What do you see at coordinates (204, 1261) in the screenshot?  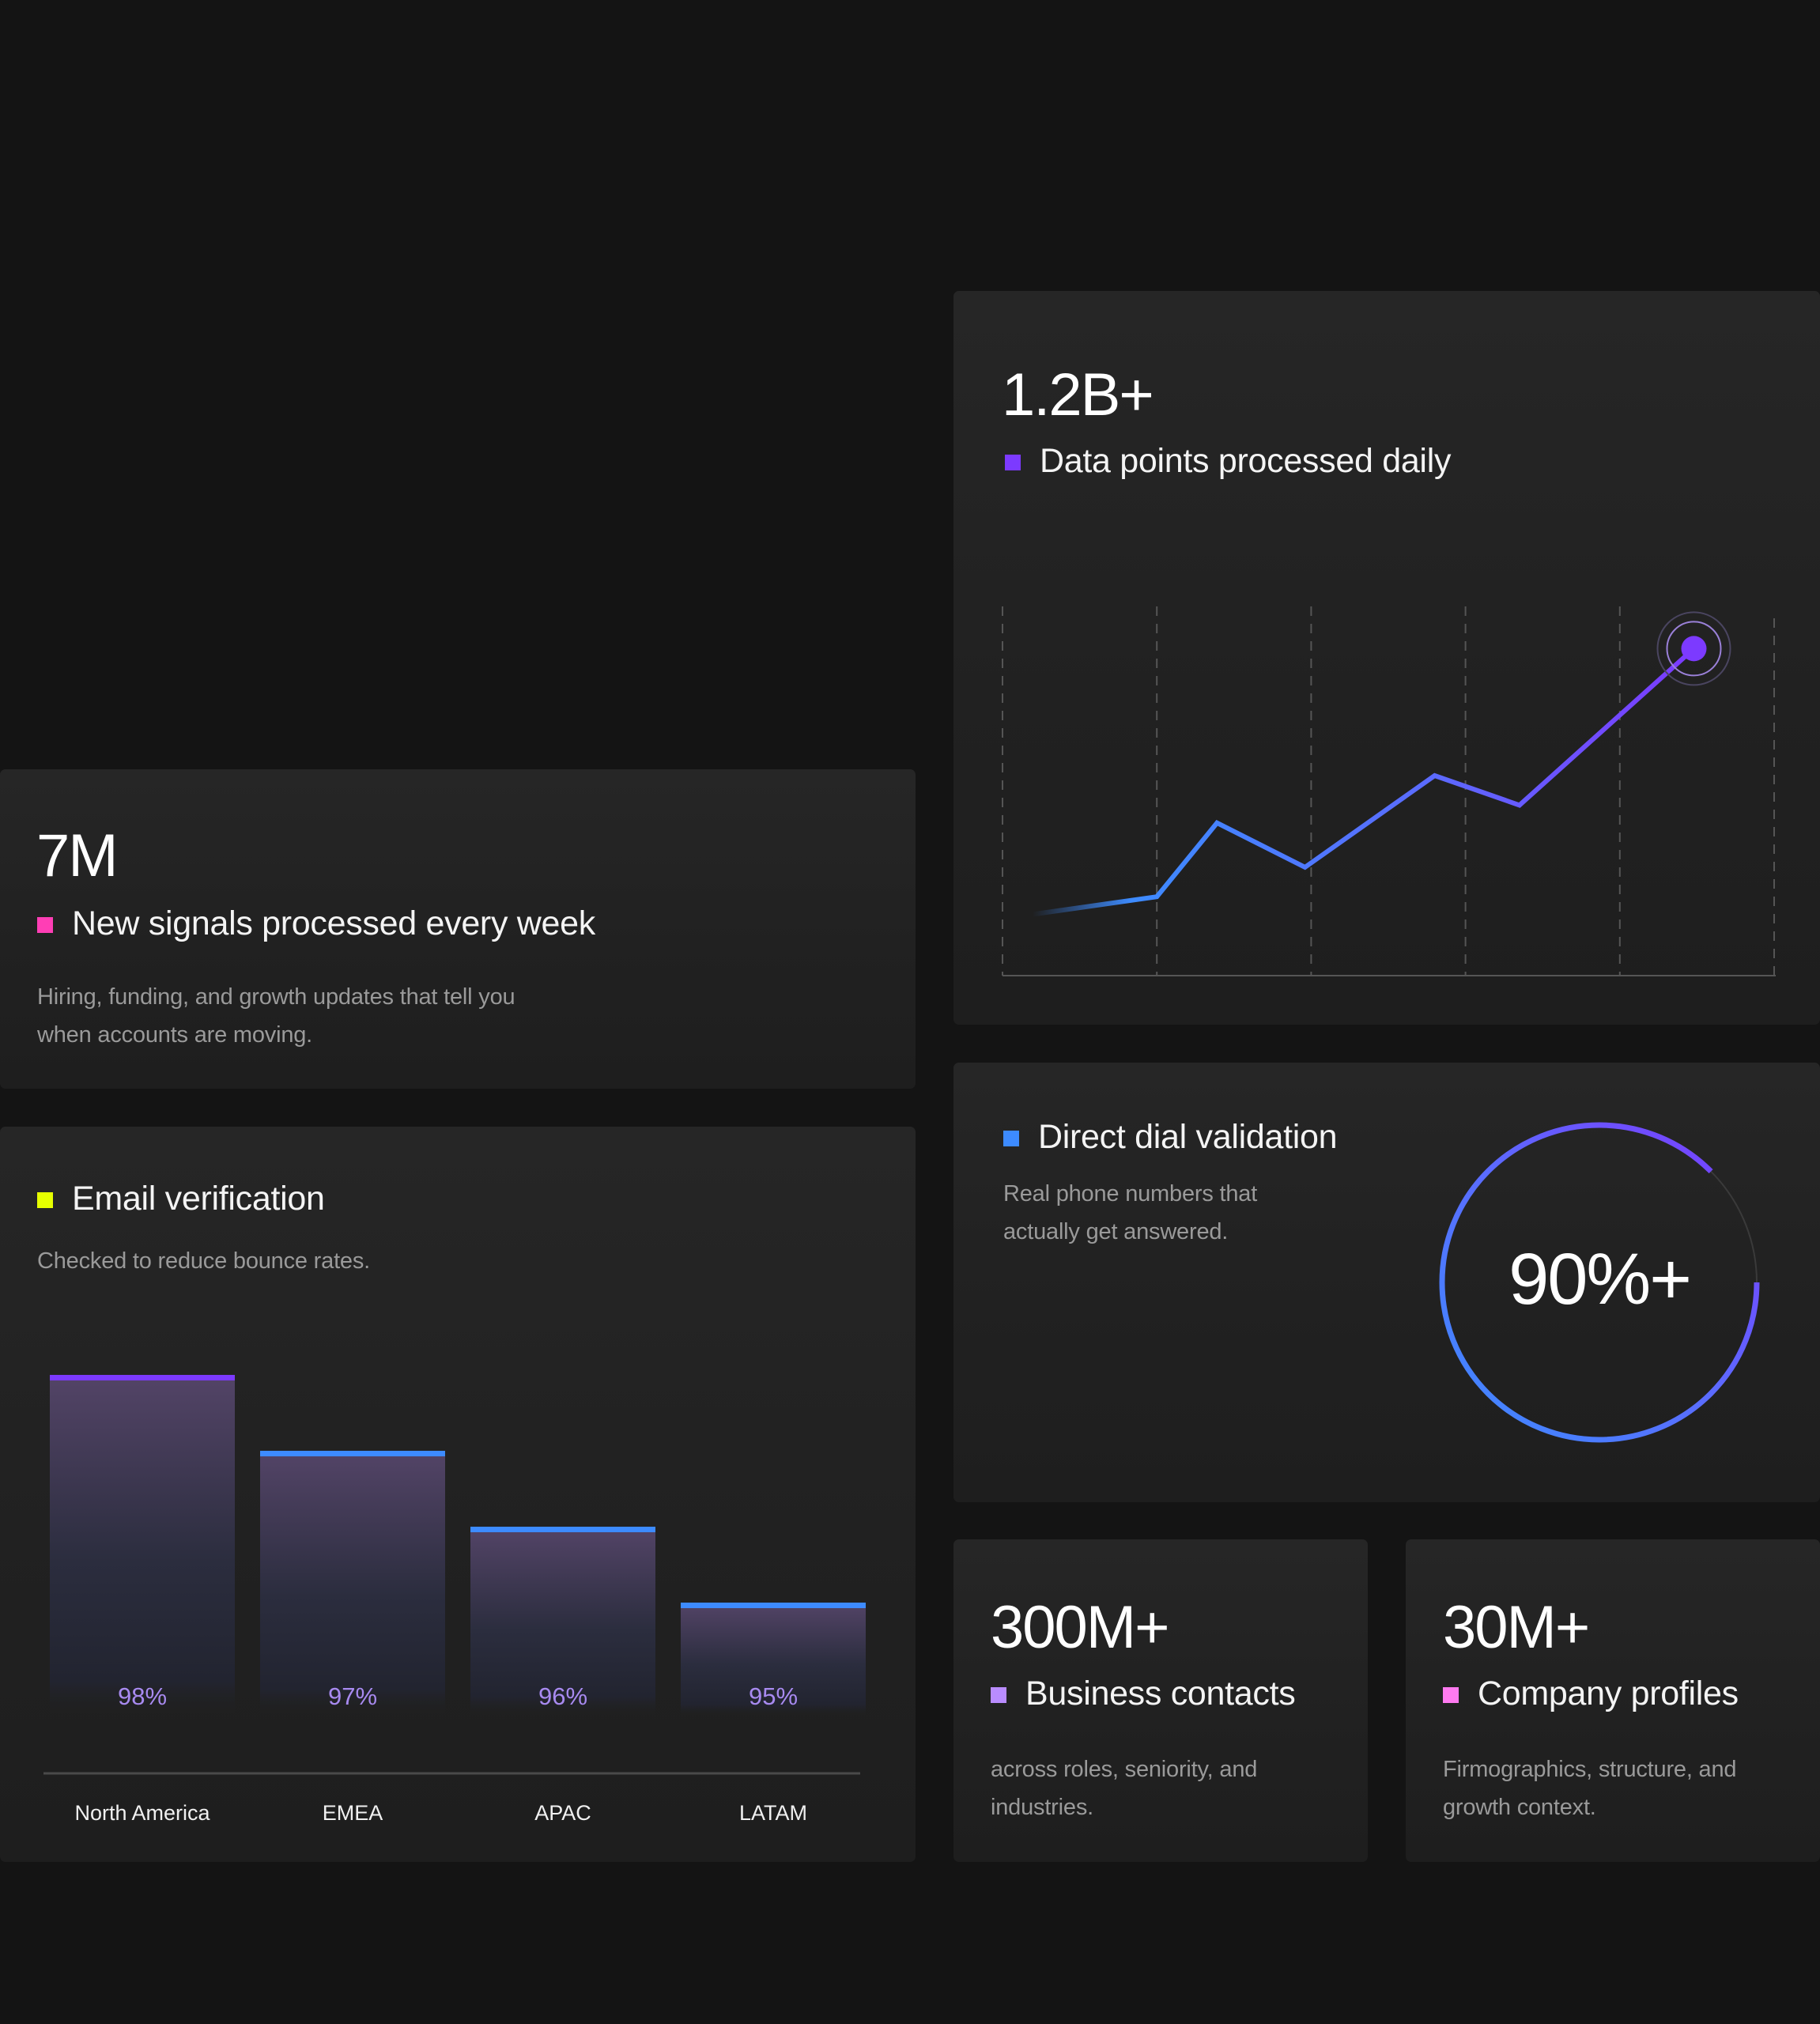 I see `email-description: Checked to reduce bounce rates.` at bounding box center [204, 1261].